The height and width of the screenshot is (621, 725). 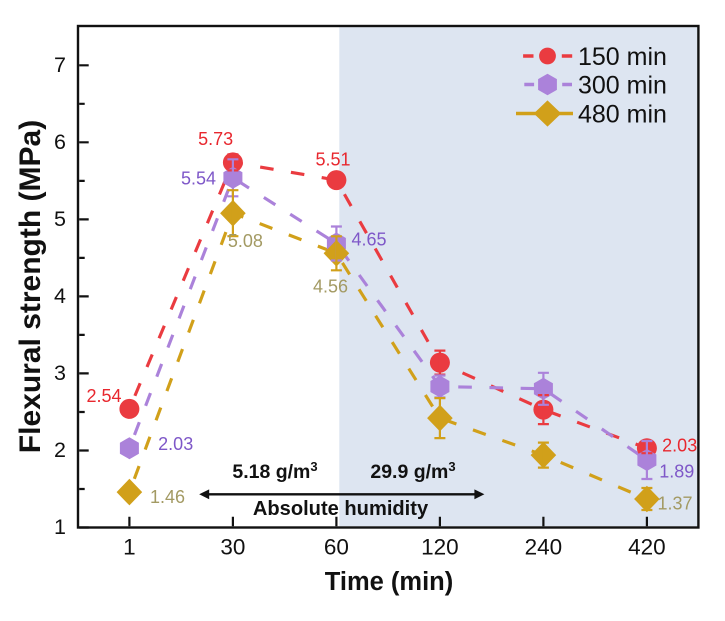 I want to click on svg-text: 29.9 g/m3, so click(x=412, y=471).